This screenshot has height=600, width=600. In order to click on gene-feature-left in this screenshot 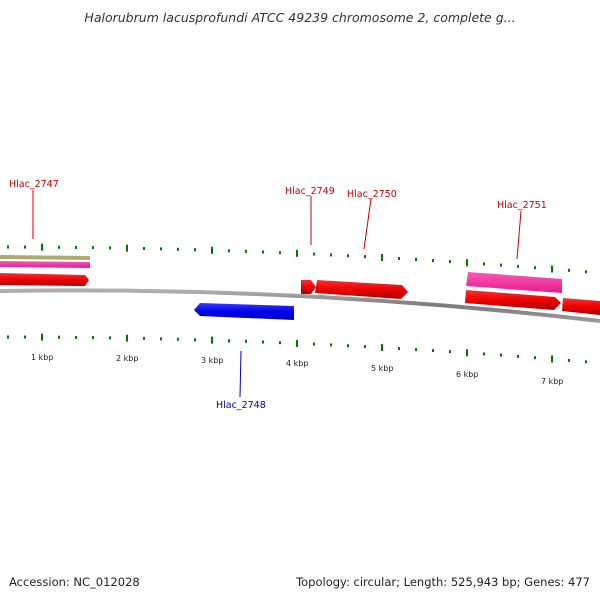, I will do `click(45, 257)`.